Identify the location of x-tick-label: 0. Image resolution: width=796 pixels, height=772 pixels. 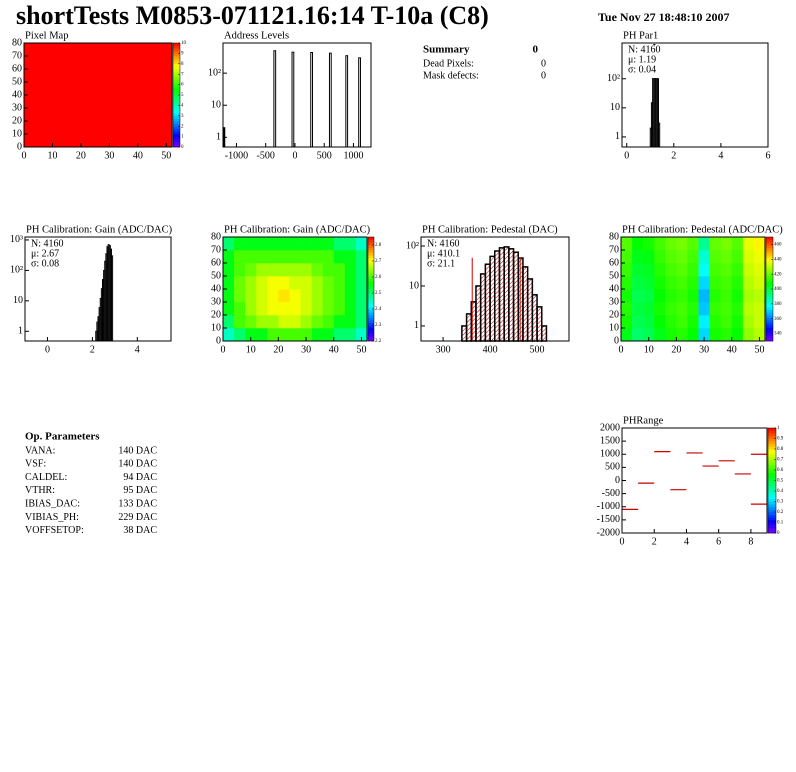
(622, 541).